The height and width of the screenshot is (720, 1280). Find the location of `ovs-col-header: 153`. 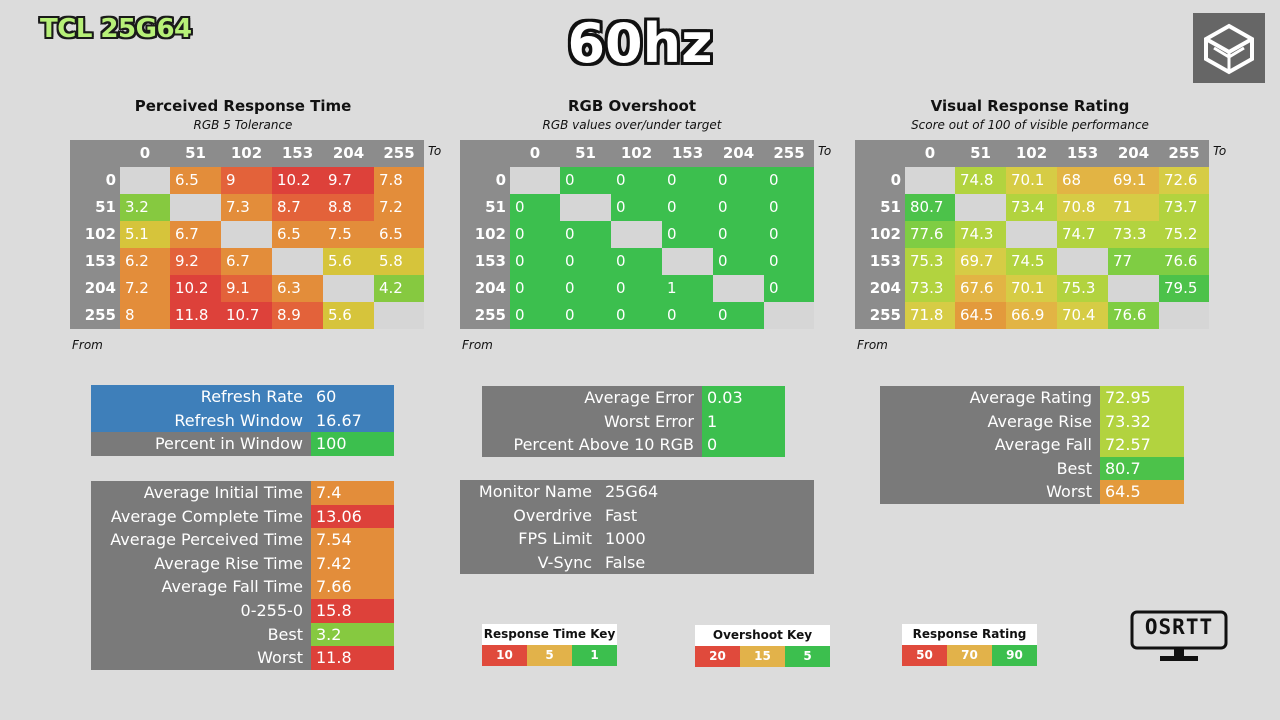

ovs-col-header: 153 is located at coordinates (687, 153).